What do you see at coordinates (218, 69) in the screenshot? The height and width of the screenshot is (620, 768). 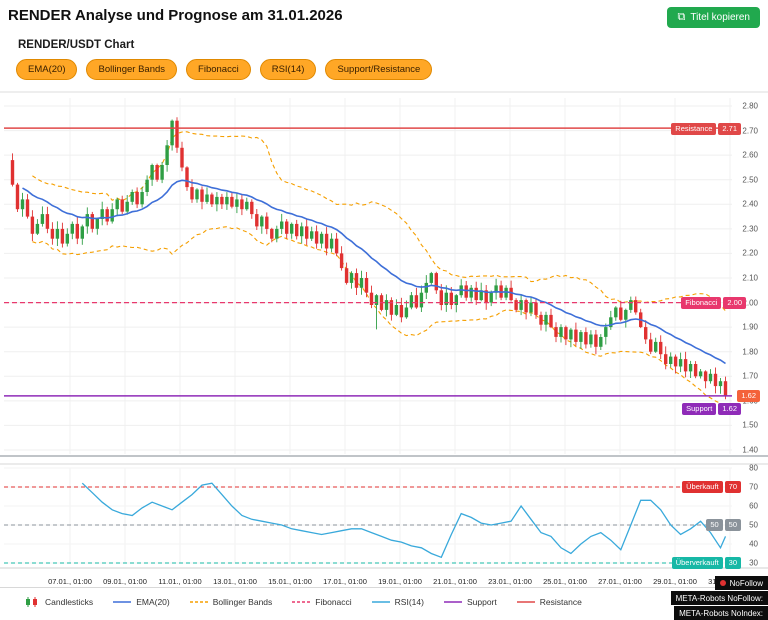 I see `indicator-button-fibonacci: Fibonacci` at bounding box center [218, 69].